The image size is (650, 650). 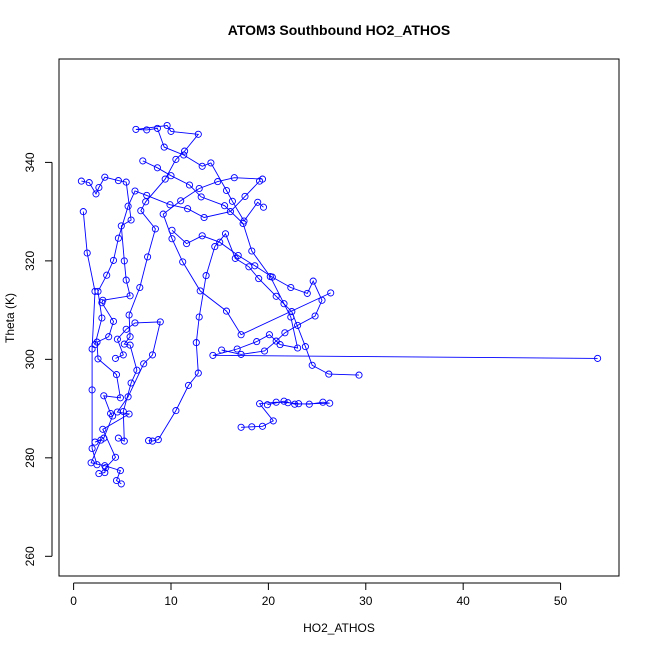 I want to click on chart-title: ATOM3 Southbound HO2_ATHOS, so click(x=339, y=30).